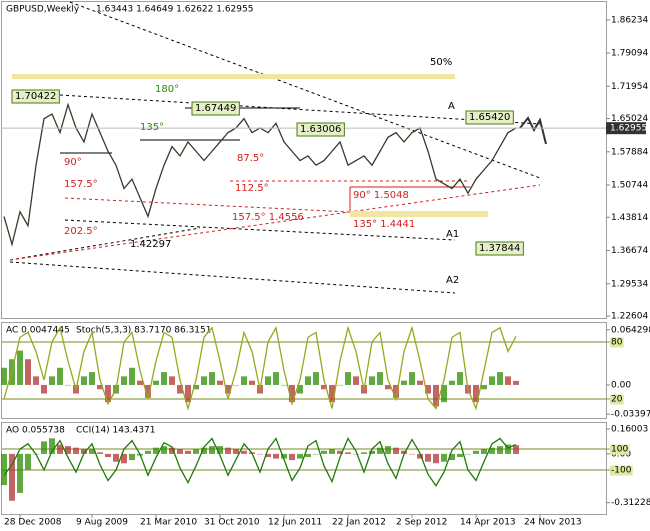 This screenshot has height=531, width=650. What do you see at coordinates (43, 10) in the screenshot?
I see `chart-title: GBPUSD,Weekly` at bounding box center [43, 10].